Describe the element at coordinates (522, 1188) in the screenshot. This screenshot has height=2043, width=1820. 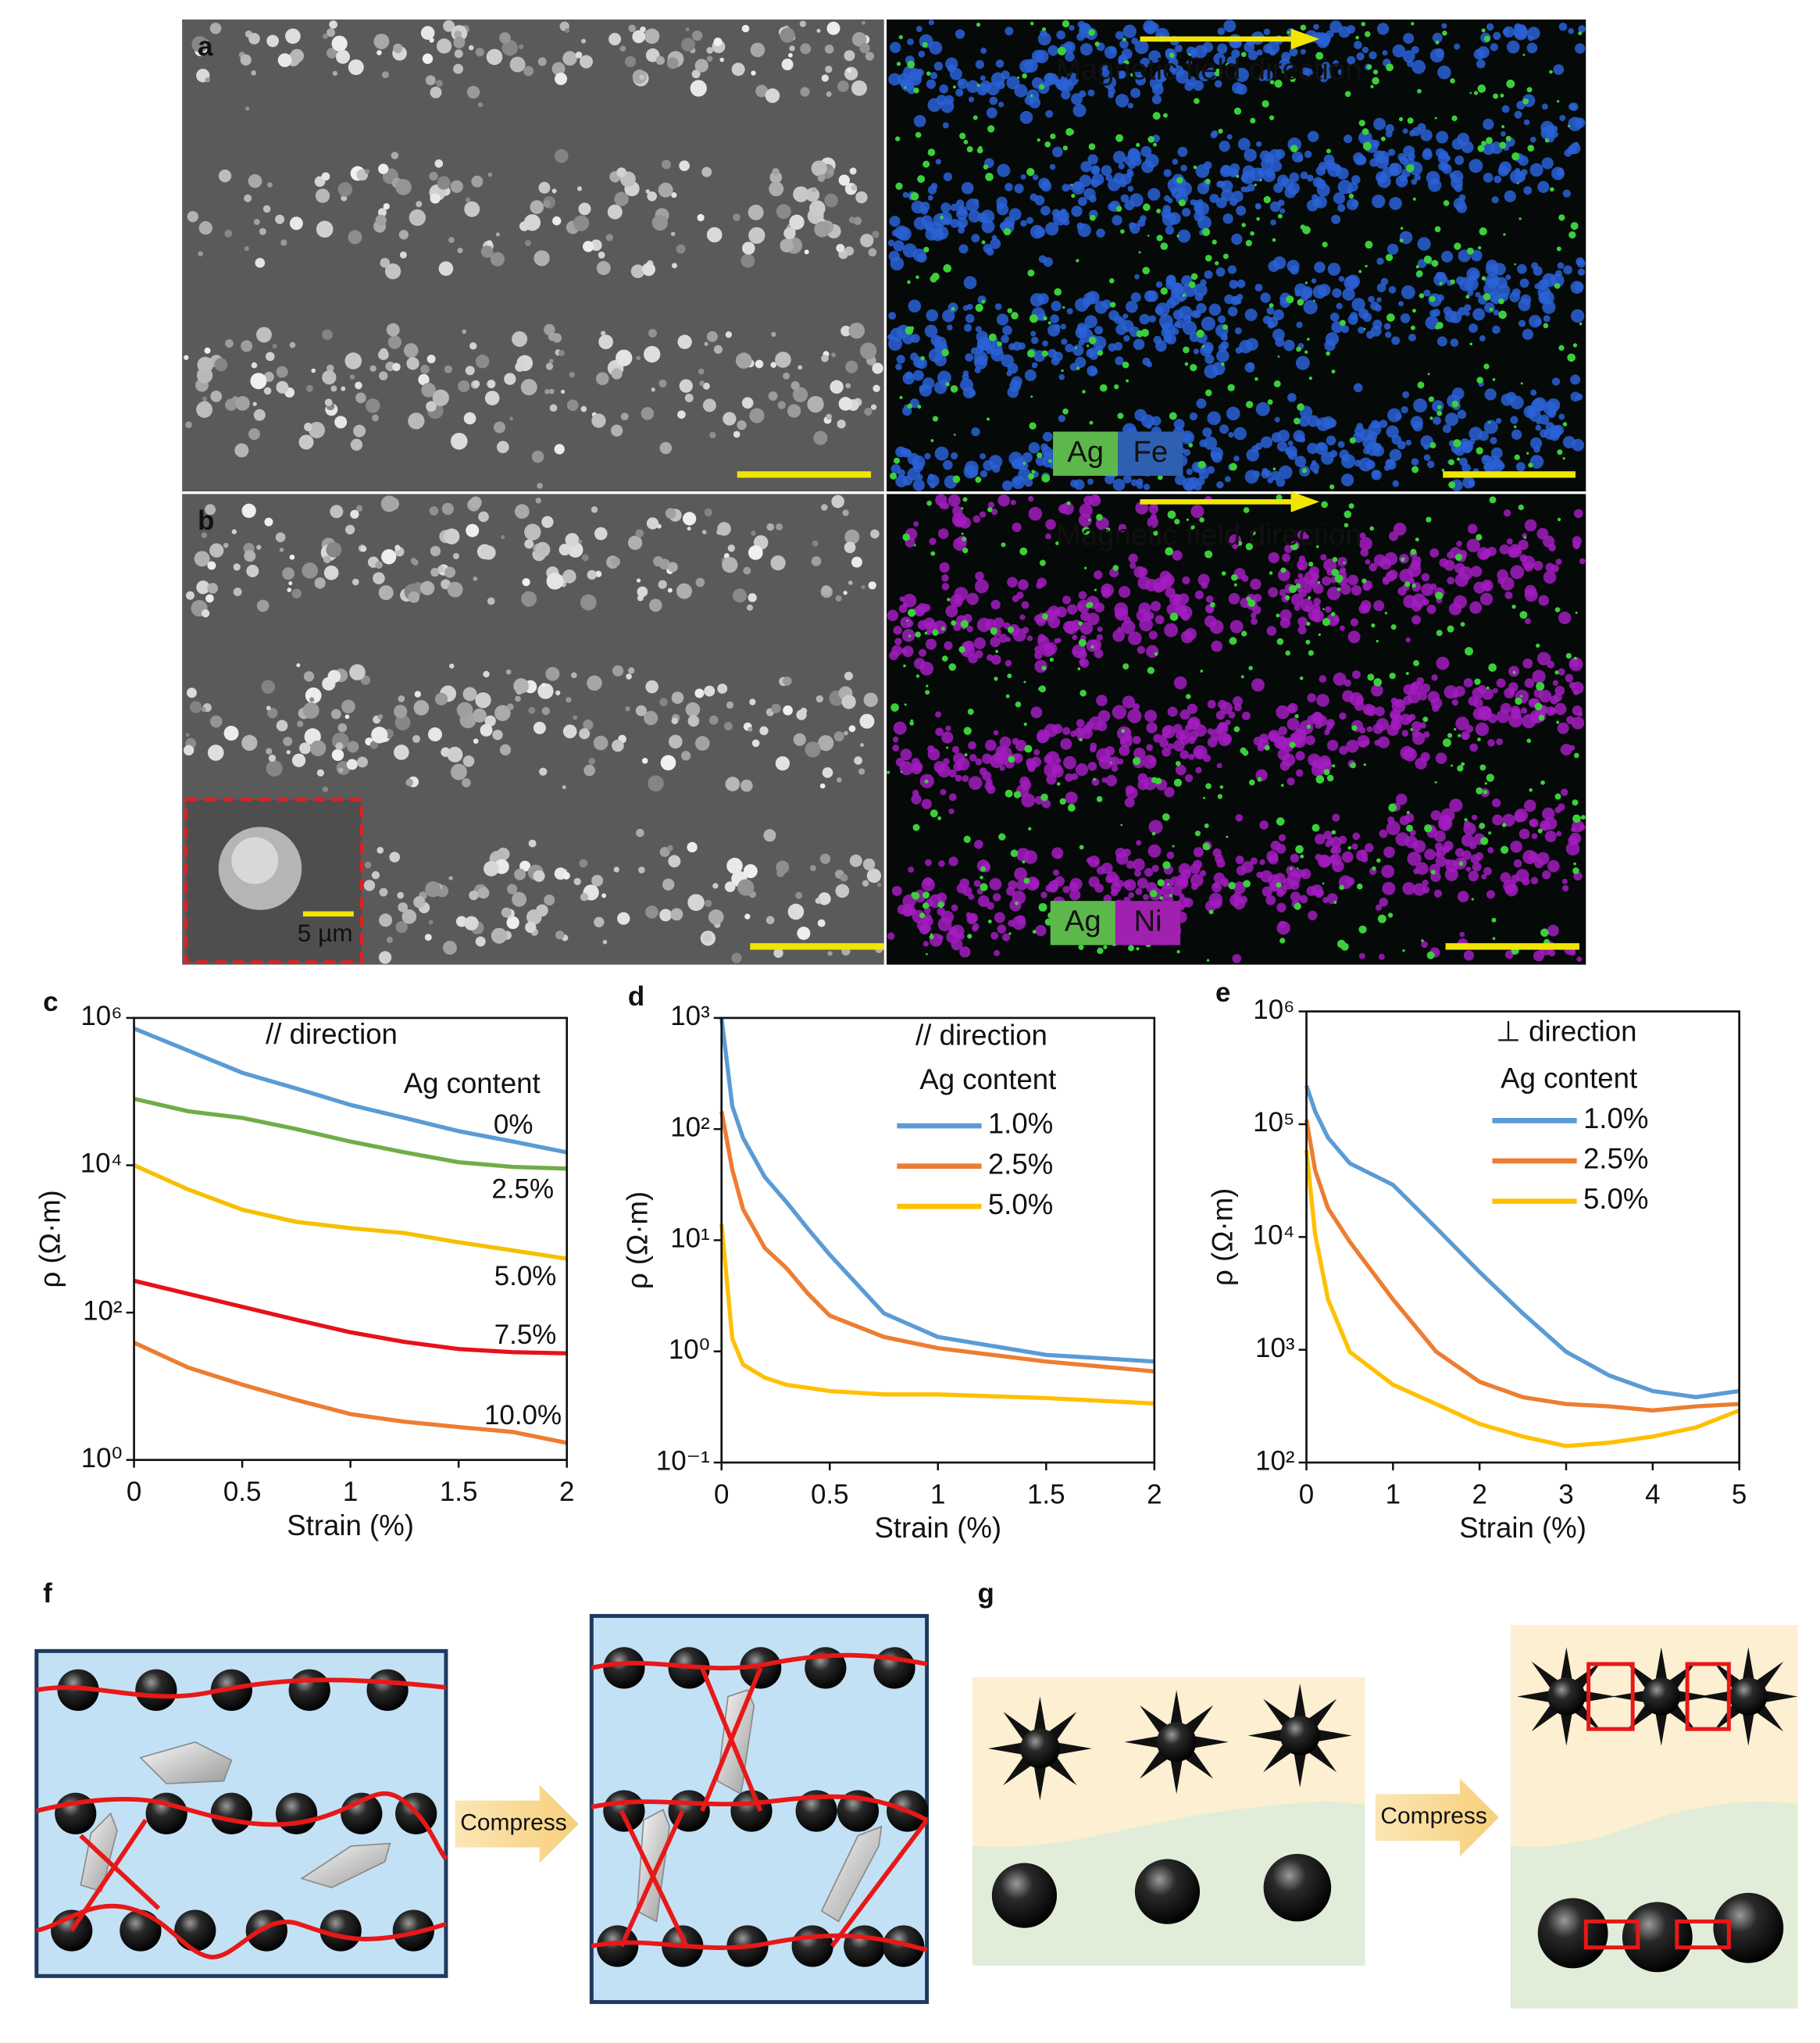
I see `series-label: 2.5%` at that location.